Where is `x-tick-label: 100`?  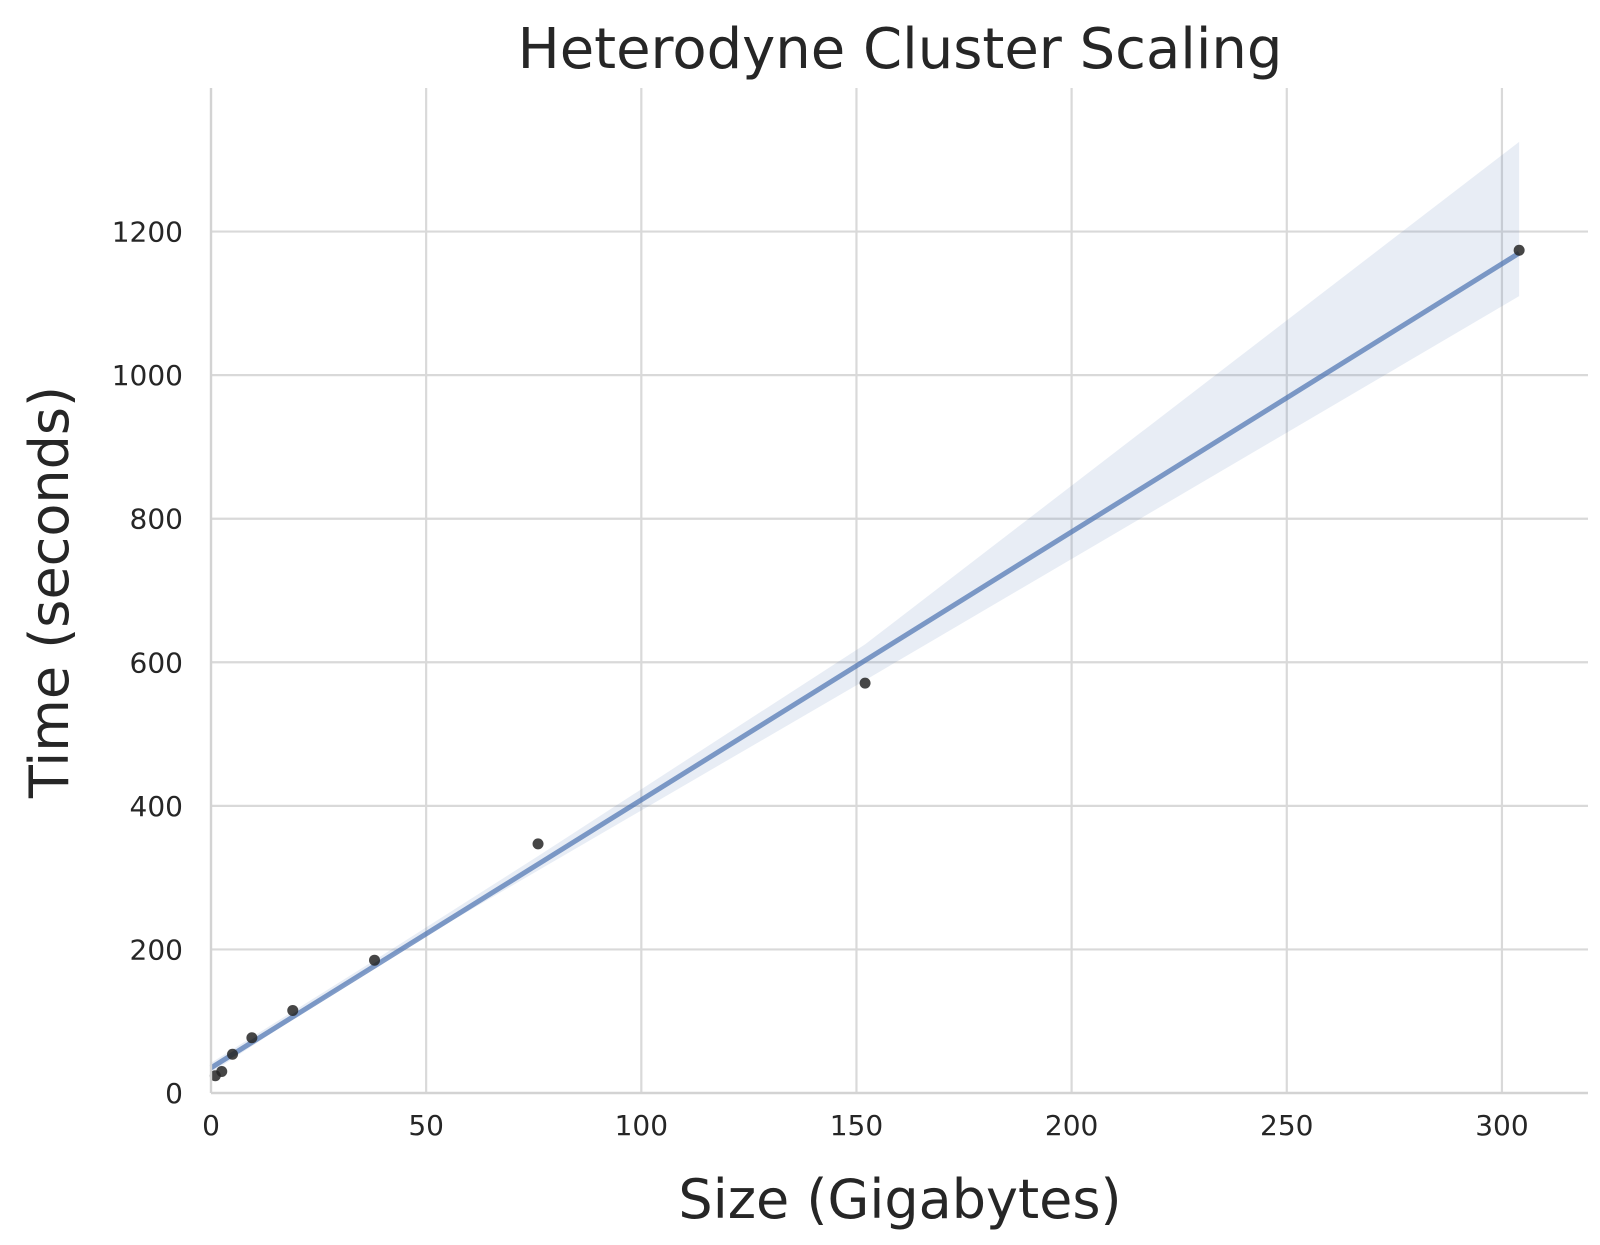 x-tick-label: 100 is located at coordinates (641, 1125).